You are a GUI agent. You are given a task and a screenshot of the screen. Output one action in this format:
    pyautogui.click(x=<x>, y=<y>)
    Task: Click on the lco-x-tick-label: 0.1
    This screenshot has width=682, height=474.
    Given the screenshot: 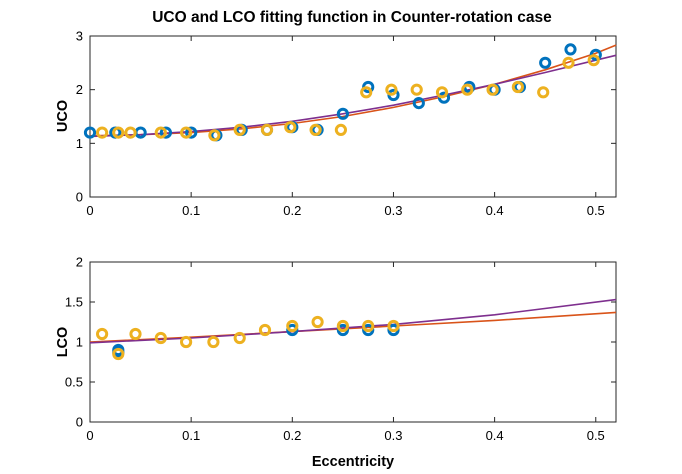 What is the action you would take?
    pyautogui.click(x=191, y=435)
    